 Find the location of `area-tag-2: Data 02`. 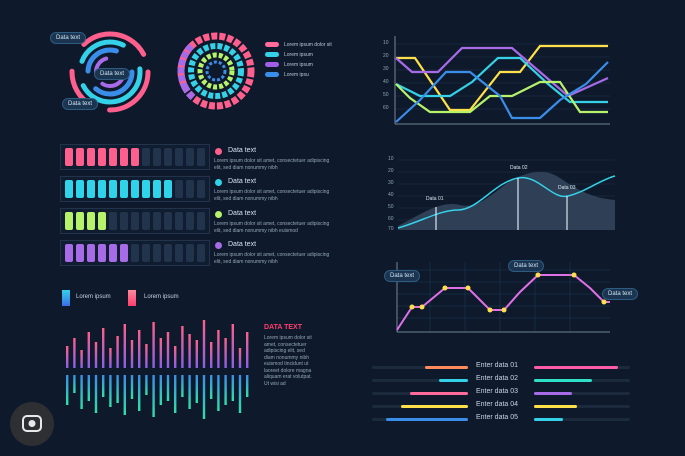

area-tag-2: Data 02 is located at coordinates (519, 168).